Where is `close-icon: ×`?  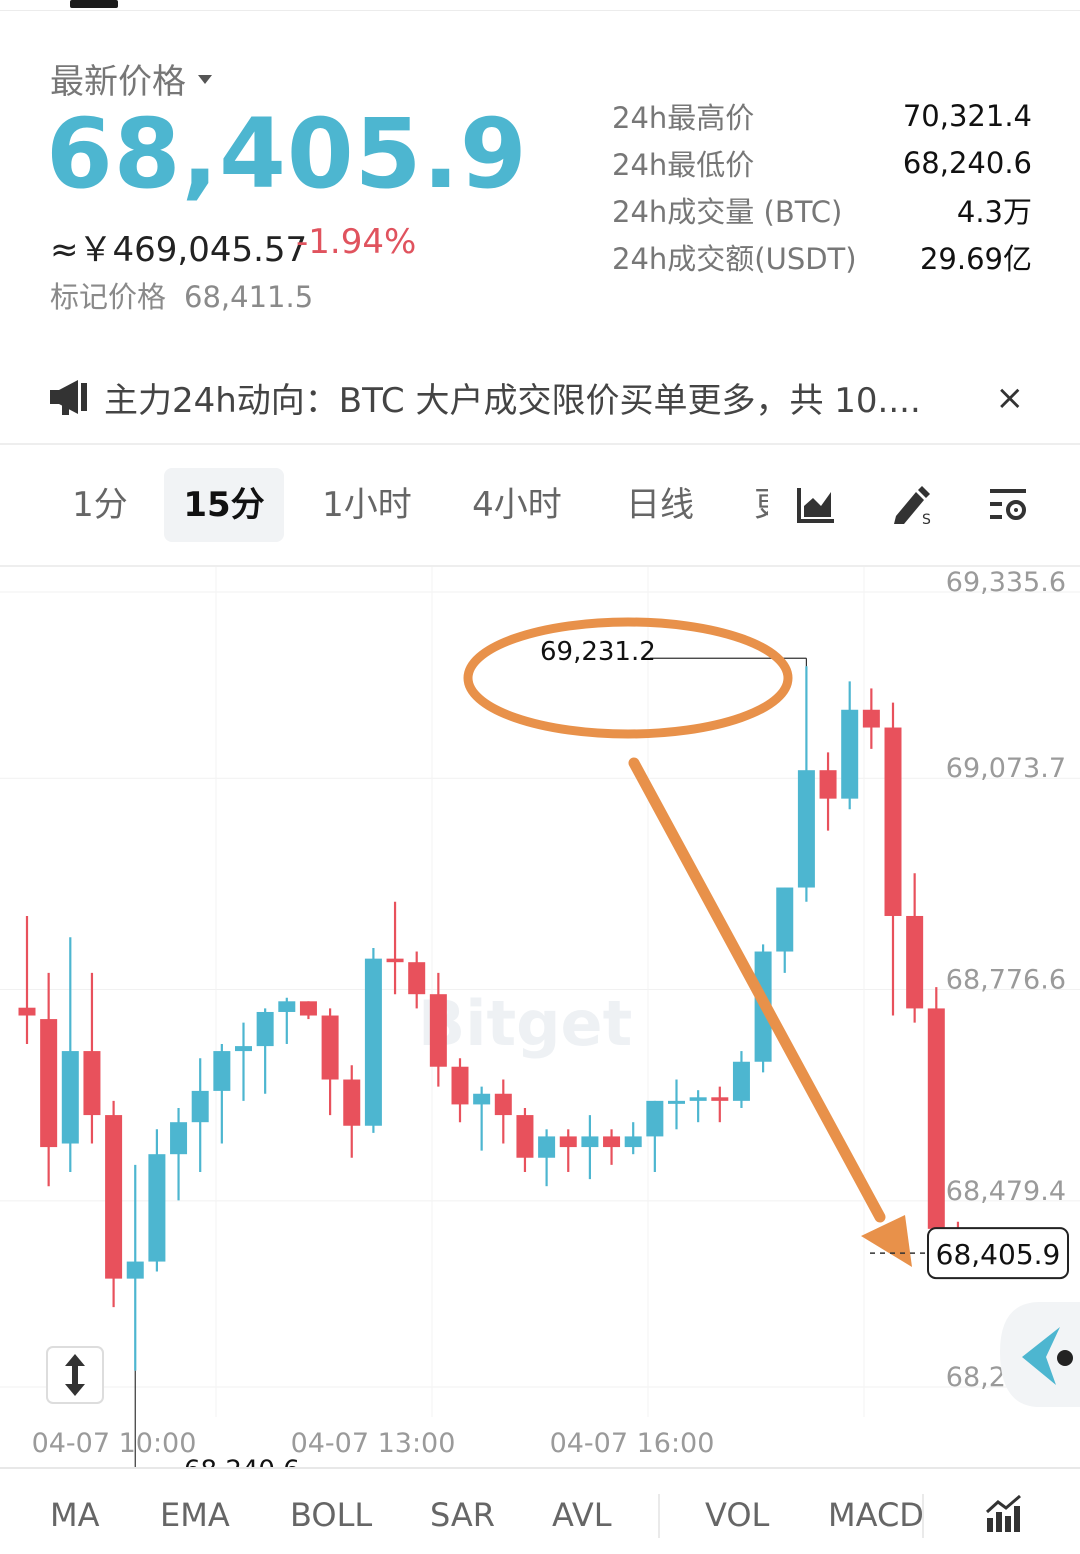
close-icon: × is located at coordinates (1010, 398).